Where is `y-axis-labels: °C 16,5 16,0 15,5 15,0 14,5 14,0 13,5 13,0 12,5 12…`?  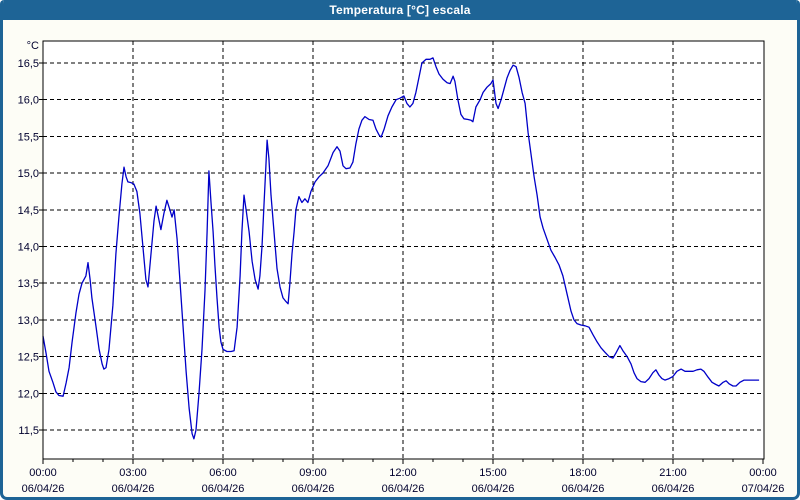
y-axis-labels: °C 16,5 16,0 15,5 15,0 14,5 14,0 13,5 13,0 12,5 12… is located at coordinates (28, 238).